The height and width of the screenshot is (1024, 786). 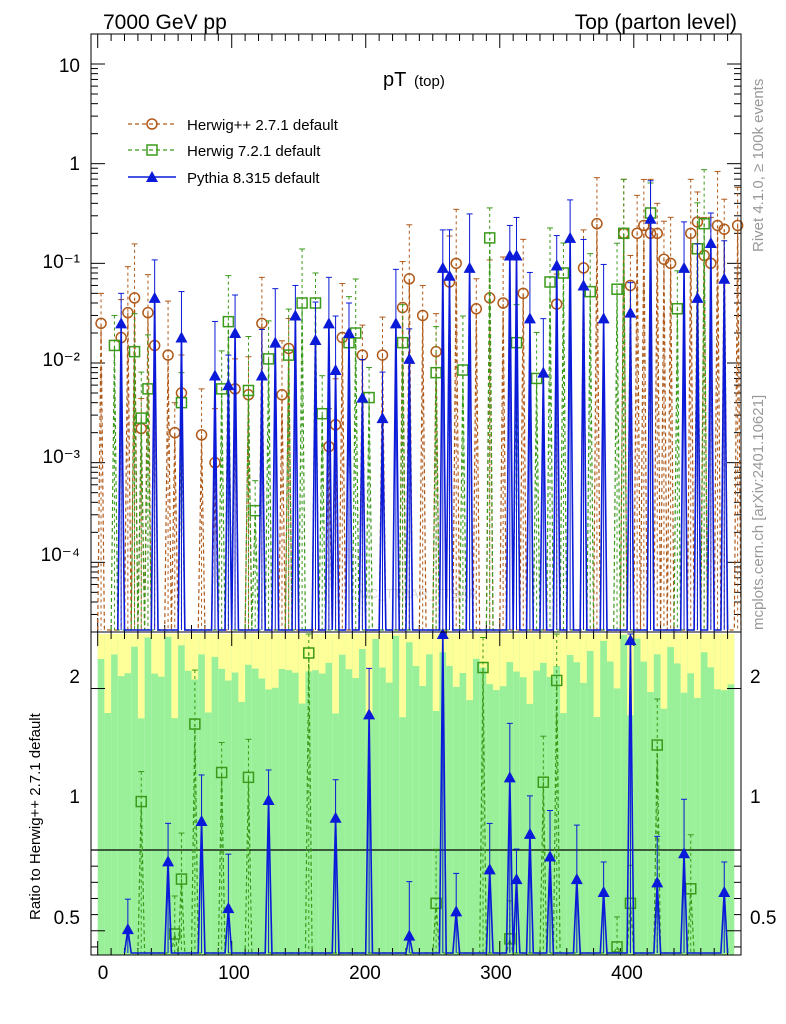 What do you see at coordinates (234, 973) in the screenshot?
I see `xtick-label: 100` at bounding box center [234, 973].